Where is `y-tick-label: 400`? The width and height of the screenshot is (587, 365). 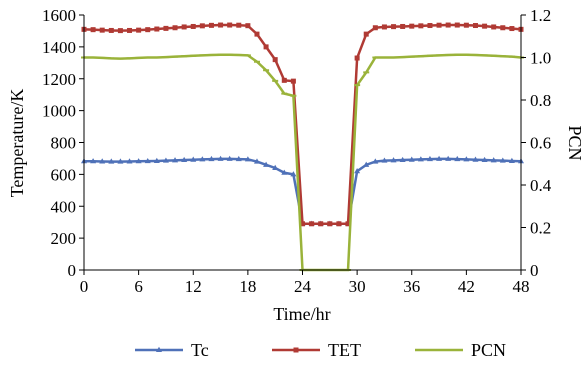 y-tick-label: 400 is located at coordinates (64, 206).